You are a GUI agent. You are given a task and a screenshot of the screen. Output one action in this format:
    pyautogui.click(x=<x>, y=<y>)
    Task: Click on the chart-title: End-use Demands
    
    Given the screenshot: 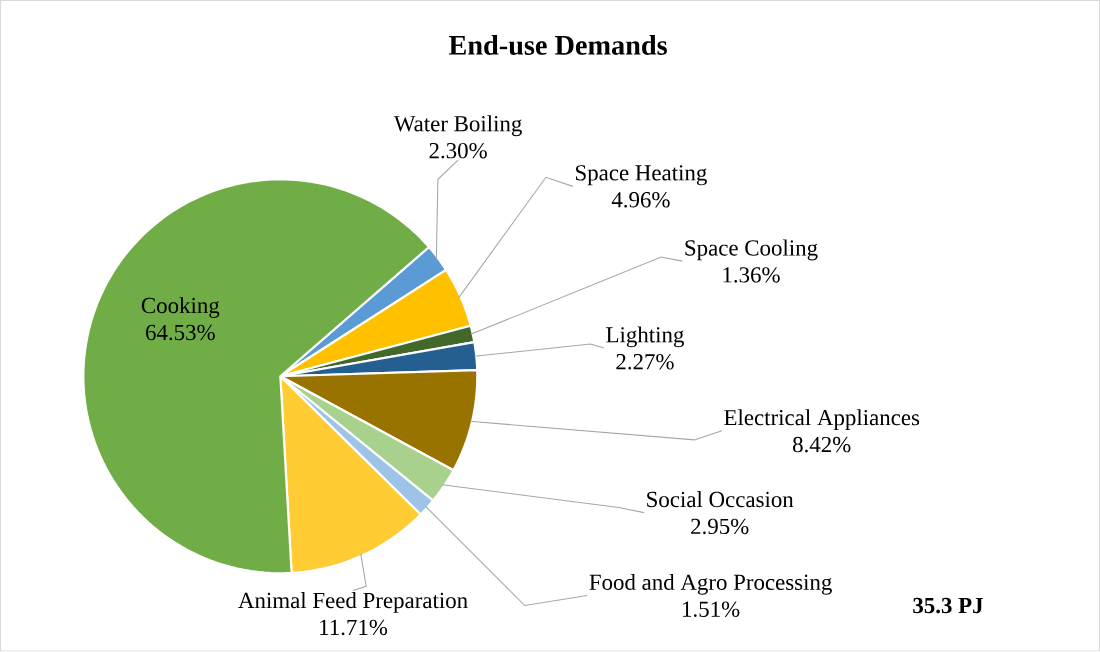 What is the action you would take?
    pyautogui.click(x=557, y=45)
    